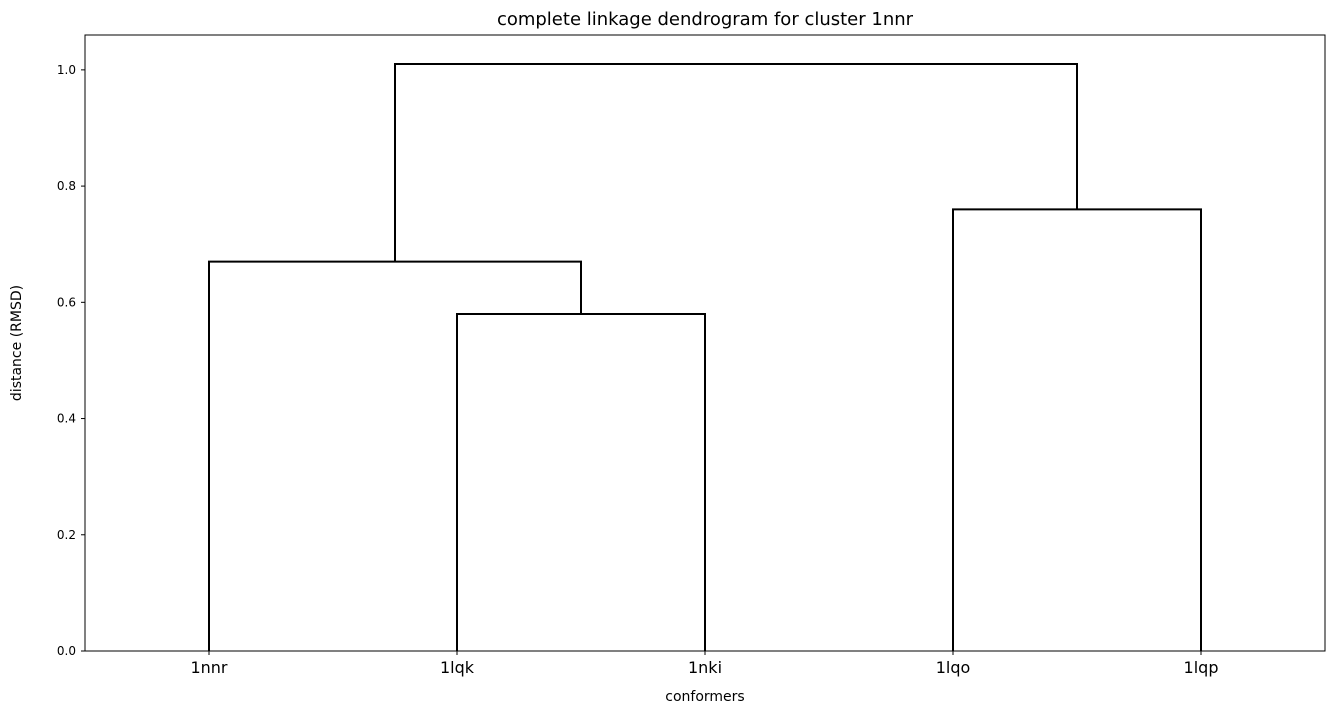  Describe the element at coordinates (66, 651) in the screenshot. I see `y-tick-label: 0.0` at that location.